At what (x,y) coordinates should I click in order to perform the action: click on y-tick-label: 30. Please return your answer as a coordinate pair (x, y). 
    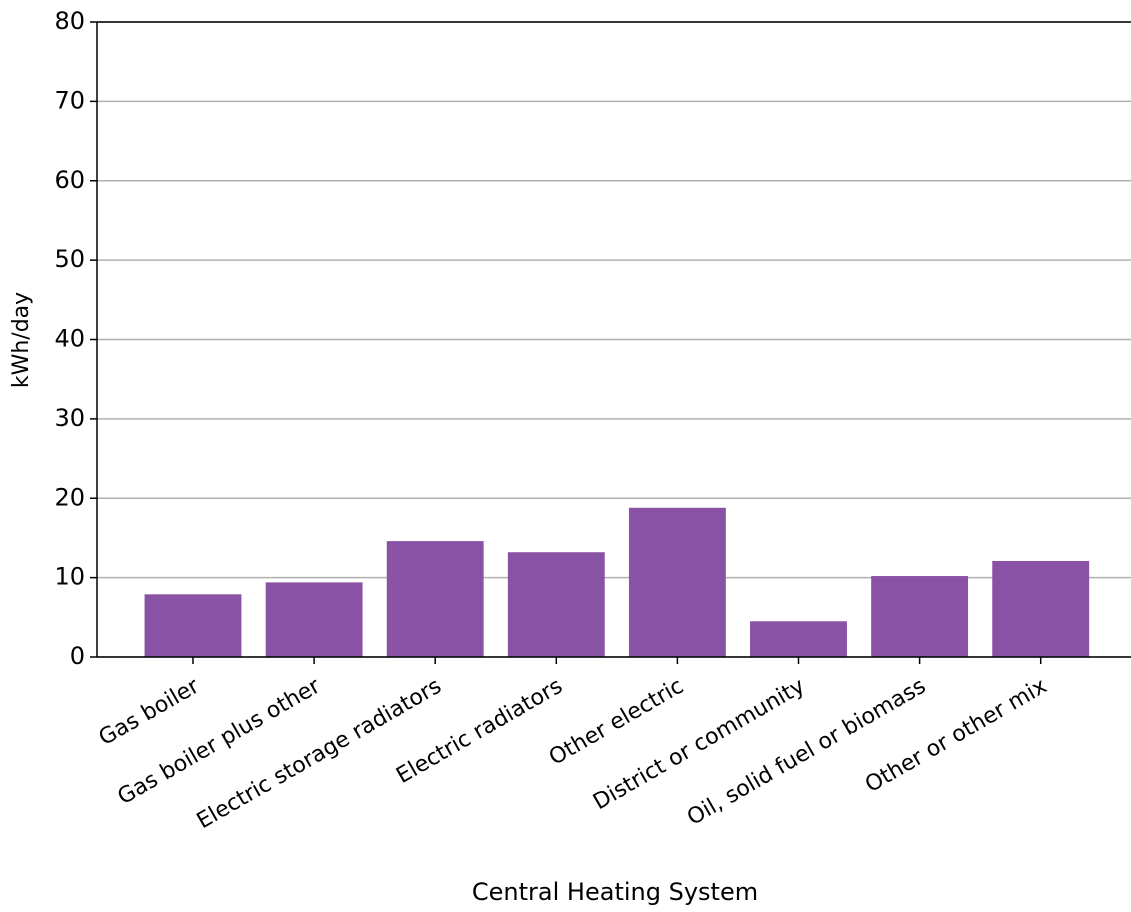
    Looking at the image, I should click on (69, 418).